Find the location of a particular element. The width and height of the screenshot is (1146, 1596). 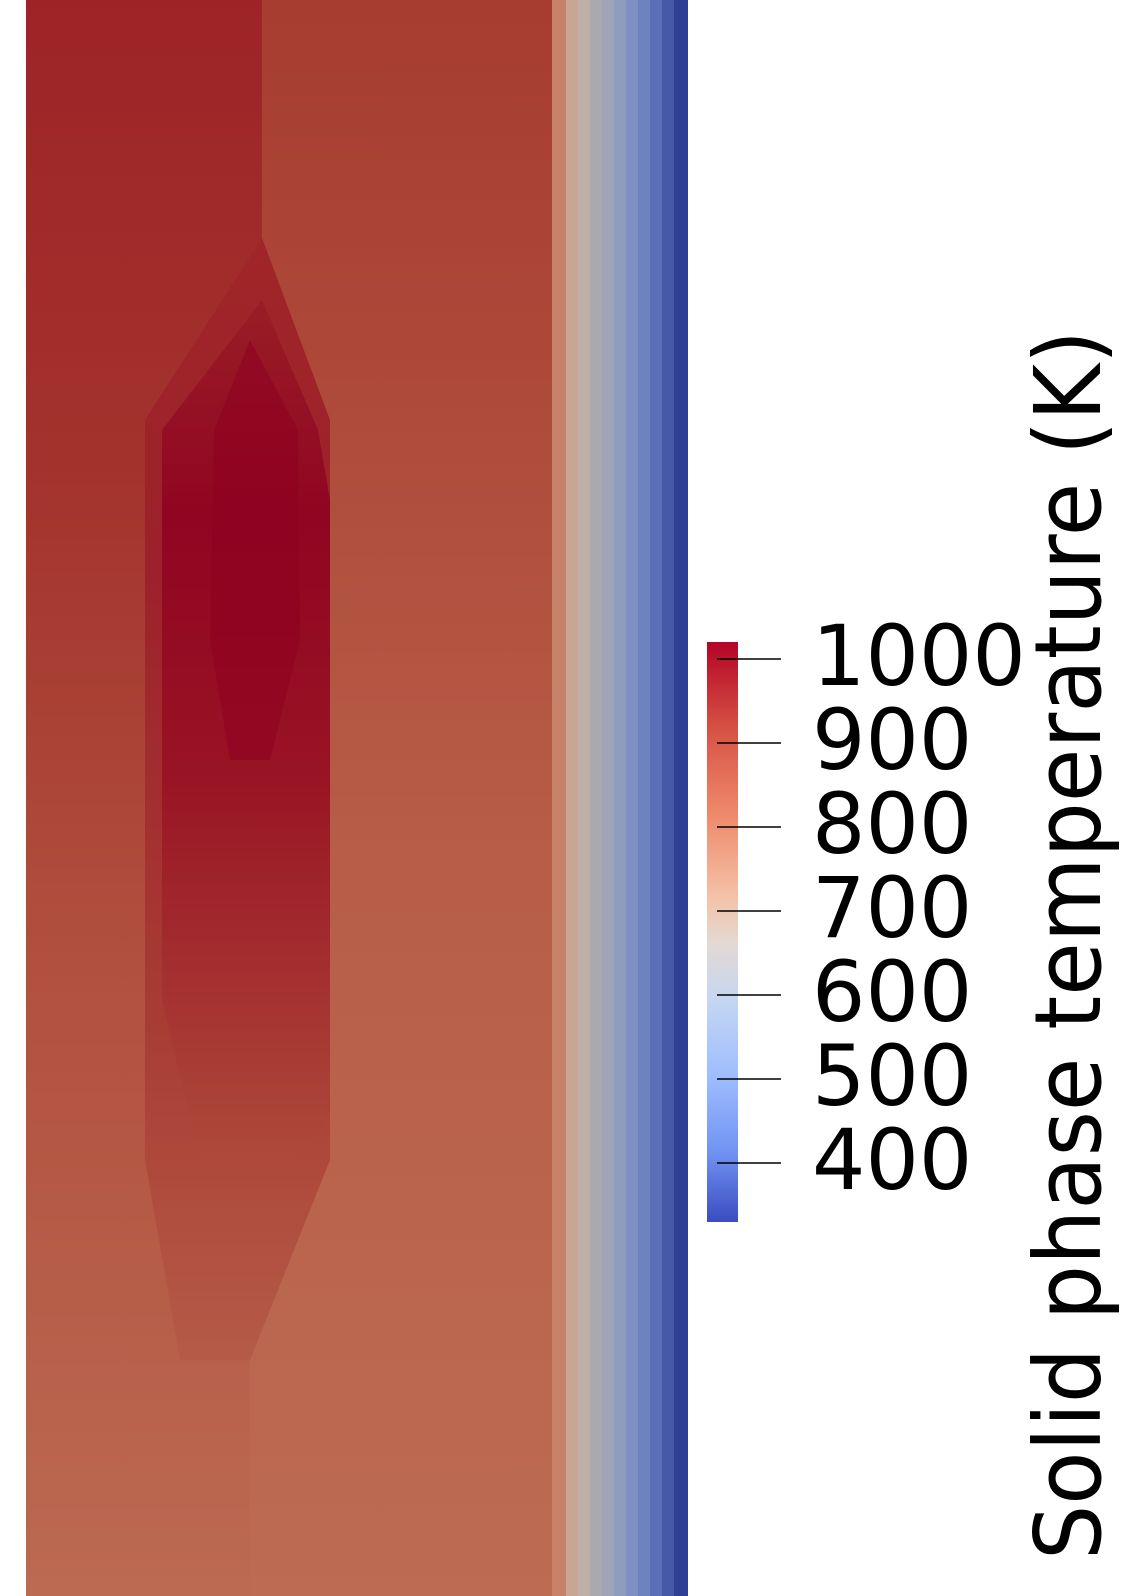

field-hot-core-peak is located at coordinates (255, 550).